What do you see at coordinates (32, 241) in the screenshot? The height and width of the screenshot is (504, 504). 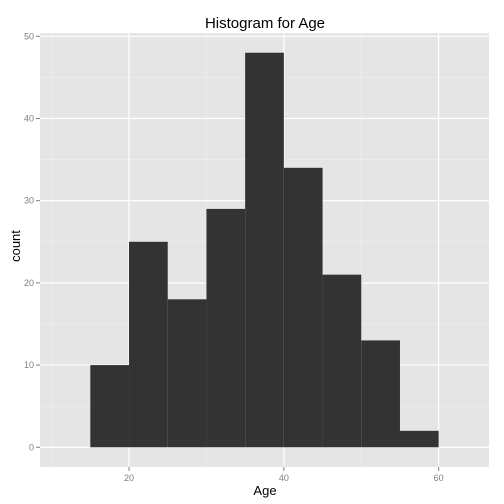 I see `y-axis: 0 10 20 30 40 50` at bounding box center [32, 241].